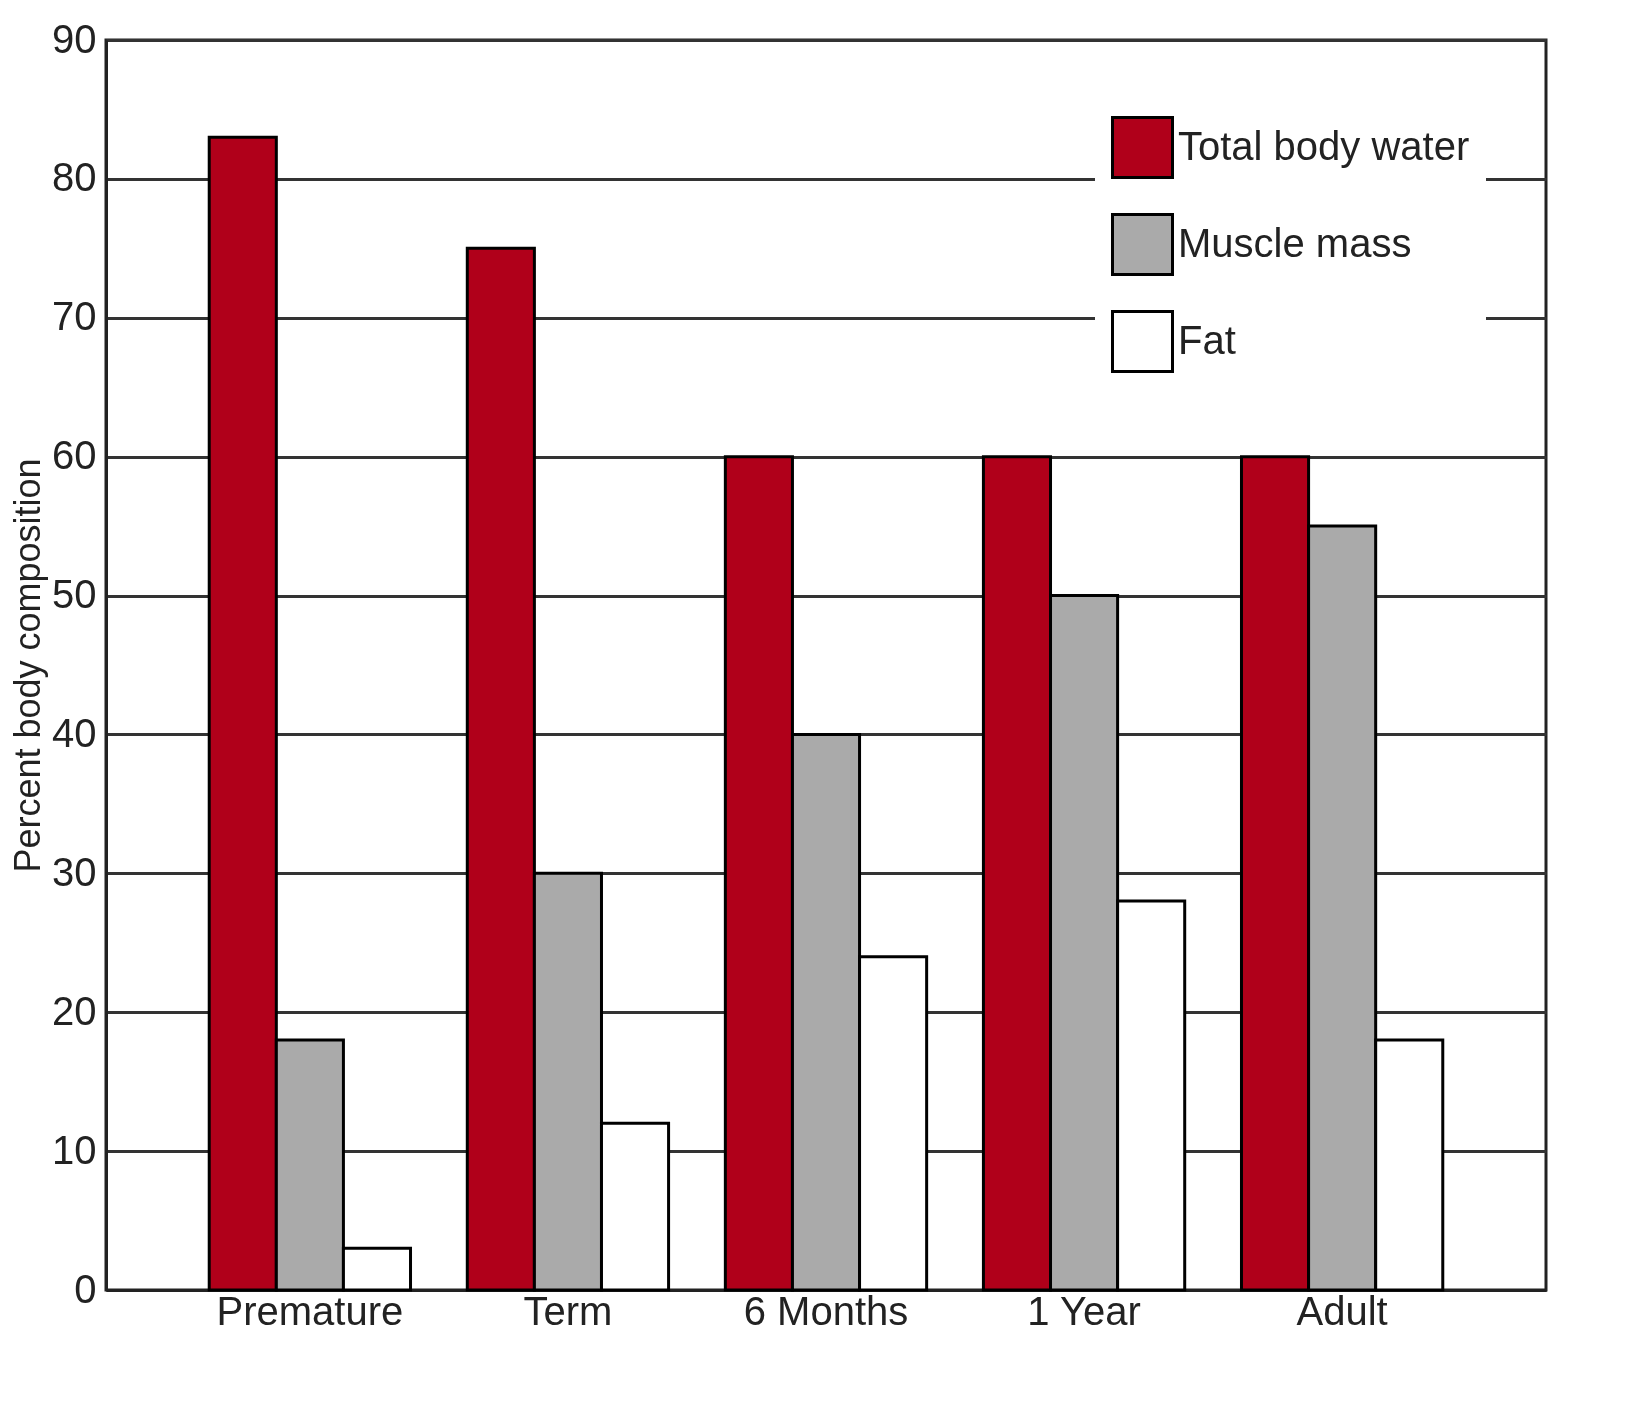 This screenshot has width=1648, height=1407. What do you see at coordinates (74, 177) in the screenshot?
I see `y-tick-label: 80` at bounding box center [74, 177].